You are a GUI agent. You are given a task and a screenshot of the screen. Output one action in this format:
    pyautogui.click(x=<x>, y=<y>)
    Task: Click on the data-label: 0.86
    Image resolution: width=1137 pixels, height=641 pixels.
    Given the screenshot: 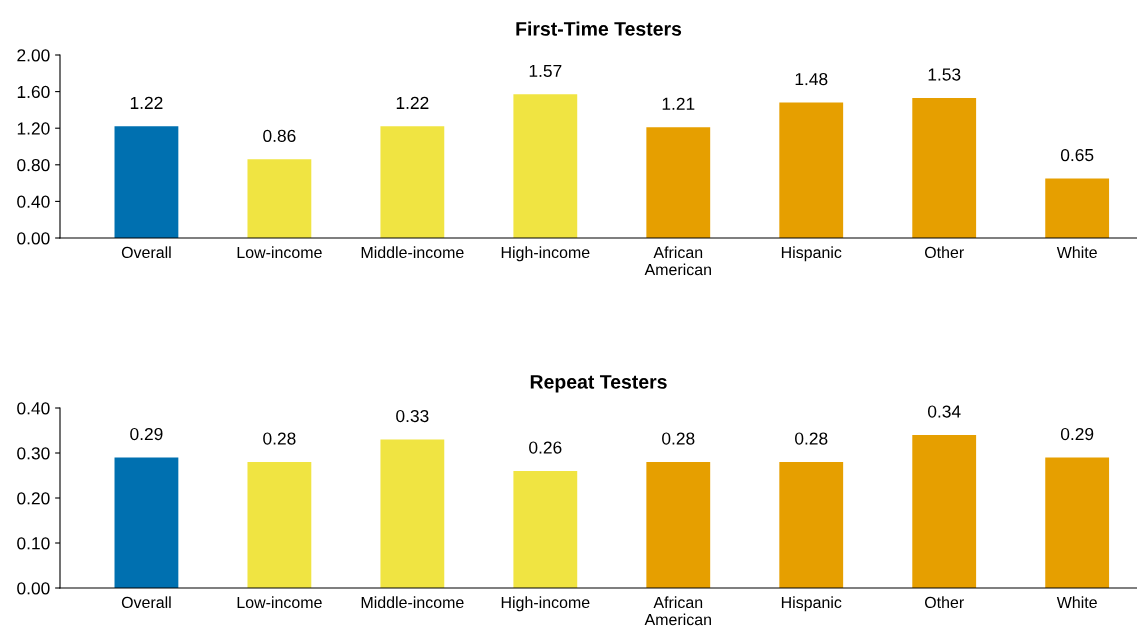 What is the action you would take?
    pyautogui.click(x=279, y=135)
    